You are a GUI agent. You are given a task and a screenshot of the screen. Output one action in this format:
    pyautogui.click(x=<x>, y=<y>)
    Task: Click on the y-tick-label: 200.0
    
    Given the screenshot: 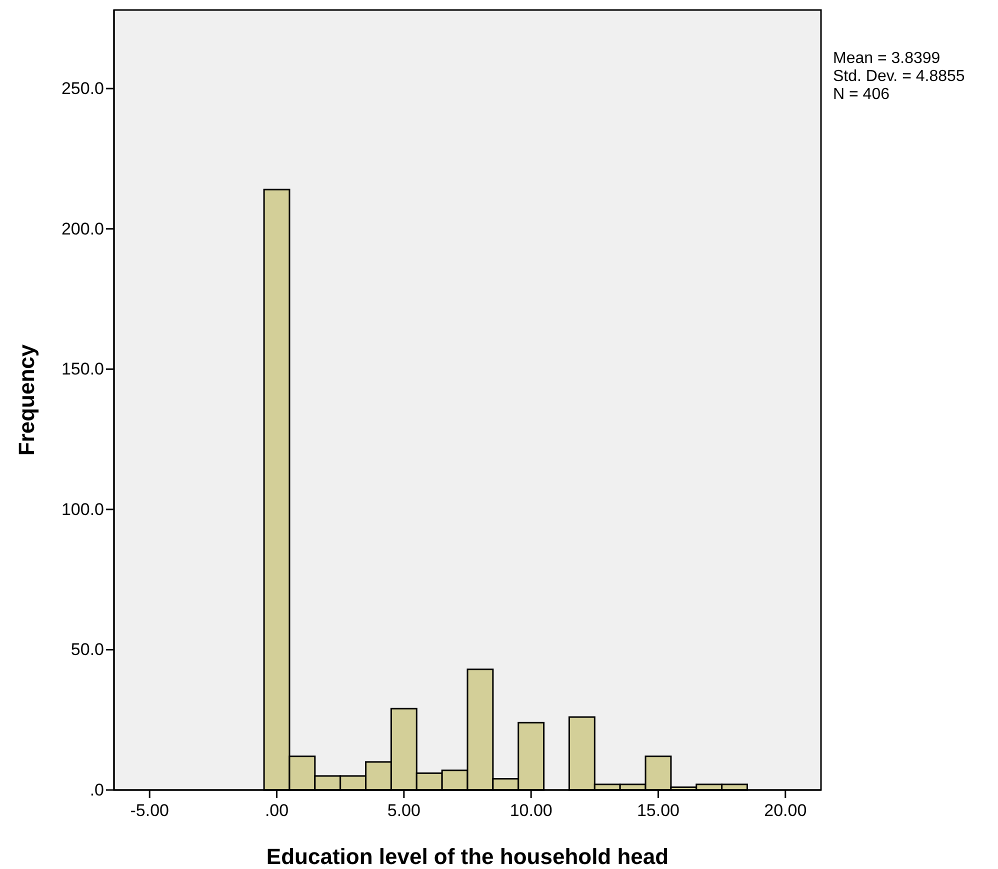 What is the action you would take?
    pyautogui.click(x=82, y=228)
    